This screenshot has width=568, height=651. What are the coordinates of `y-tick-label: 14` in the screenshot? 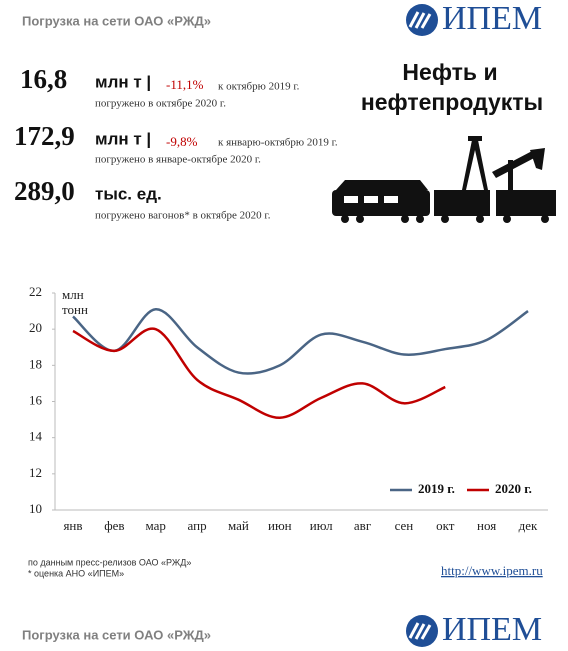 It's located at (36, 436).